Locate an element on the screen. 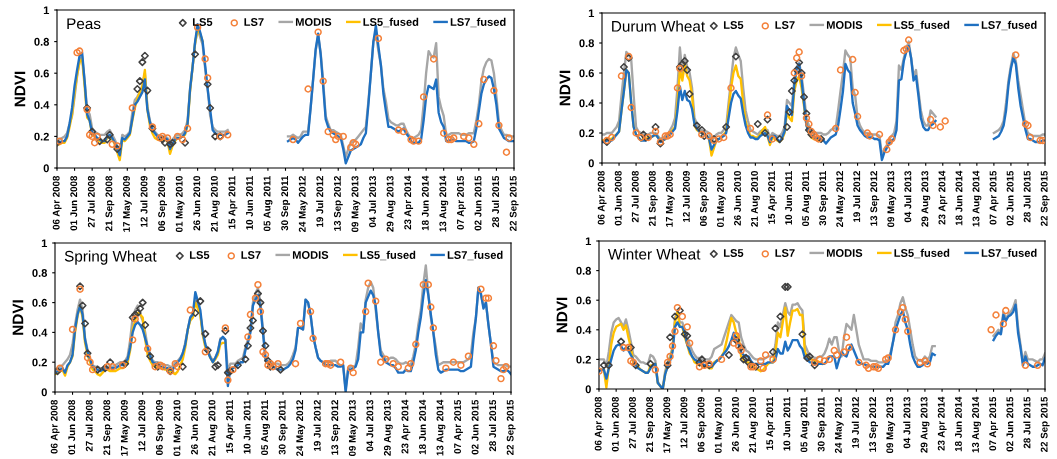 This screenshot has height=459, width=1057. y-tick-label: 0.6 is located at coordinates (41, 73).